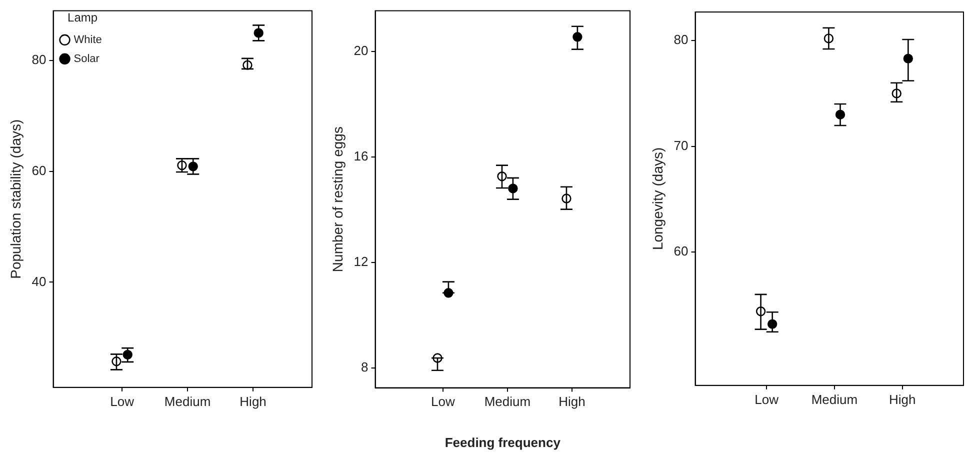  Describe the element at coordinates (83, 17) in the screenshot. I see `legend-title: Lamp` at that location.